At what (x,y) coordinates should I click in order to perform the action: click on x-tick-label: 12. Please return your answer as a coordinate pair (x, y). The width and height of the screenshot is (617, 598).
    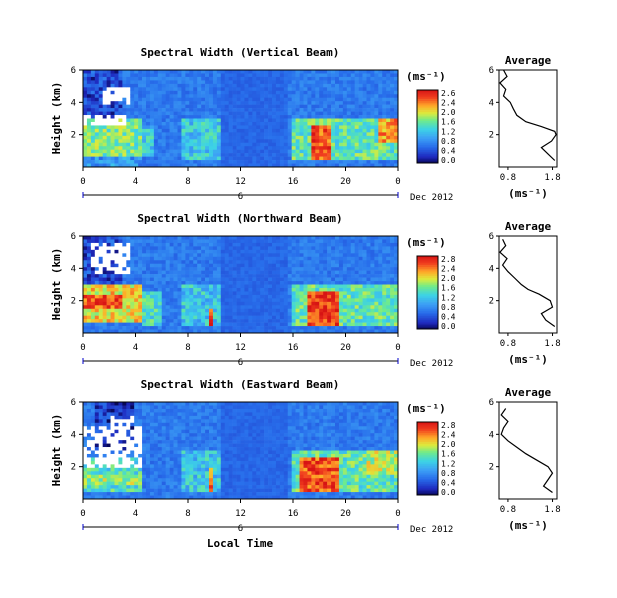
    Looking at the image, I should click on (240, 182).